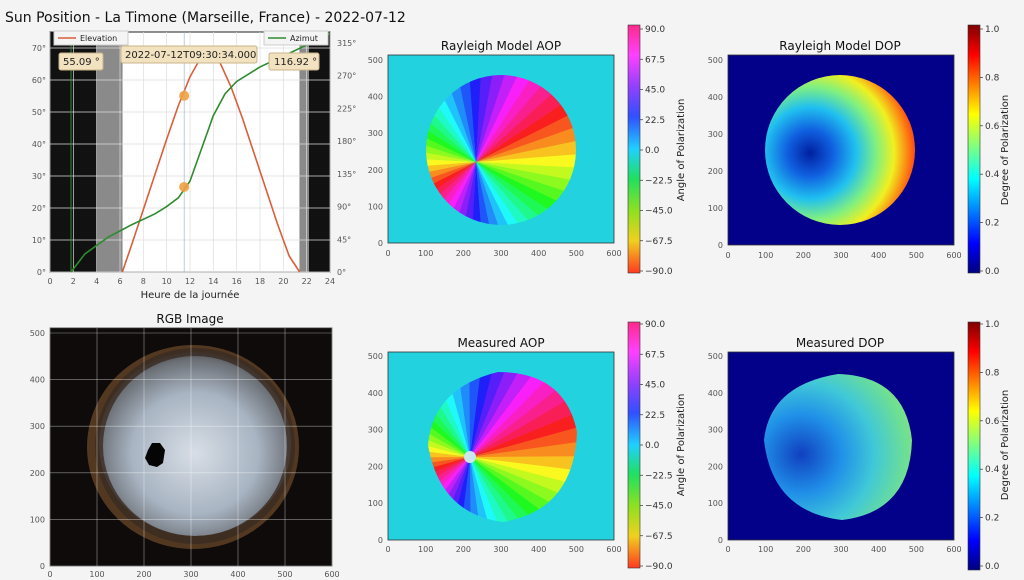  I want to click on night-shading, so click(190, 152).